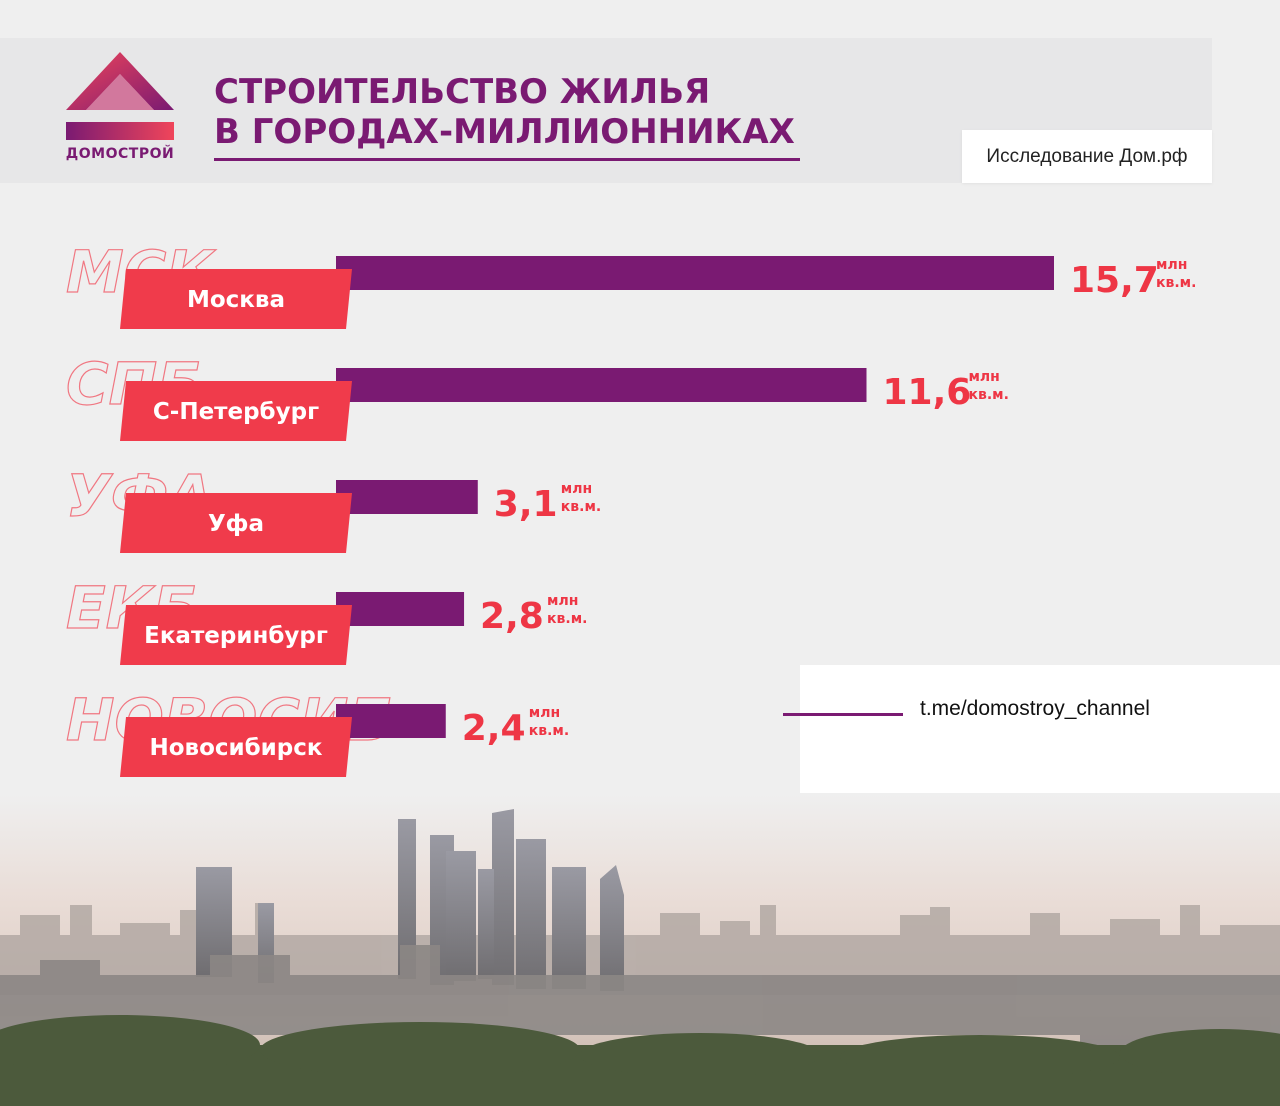  What do you see at coordinates (843, 714) in the screenshot?
I see `link-divider` at bounding box center [843, 714].